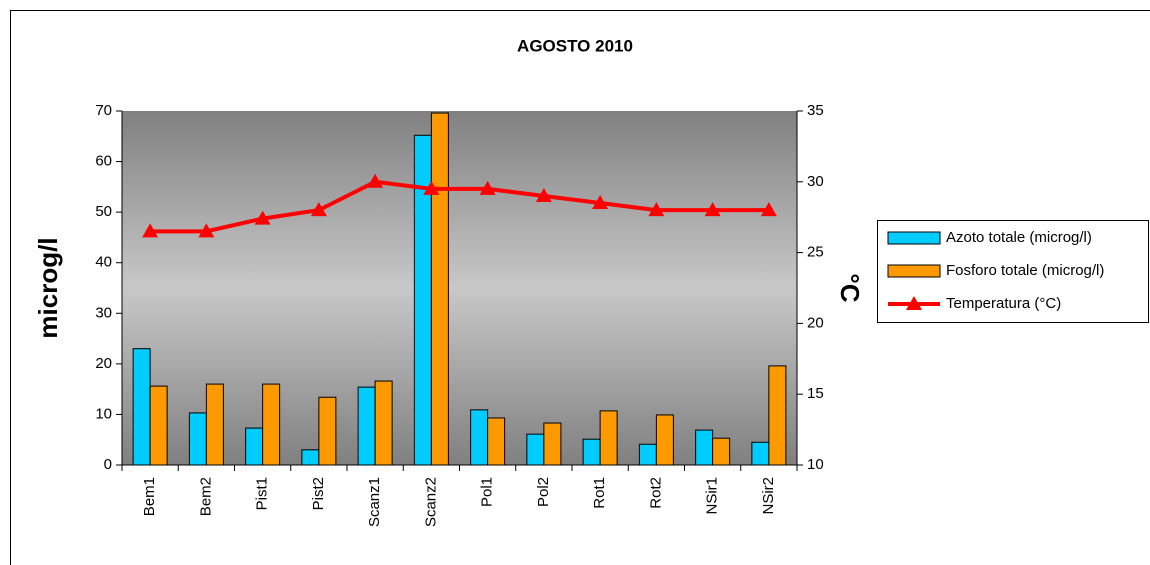 The height and width of the screenshot is (565, 1150). I want to click on y-tick-label: 20, so click(103, 363).